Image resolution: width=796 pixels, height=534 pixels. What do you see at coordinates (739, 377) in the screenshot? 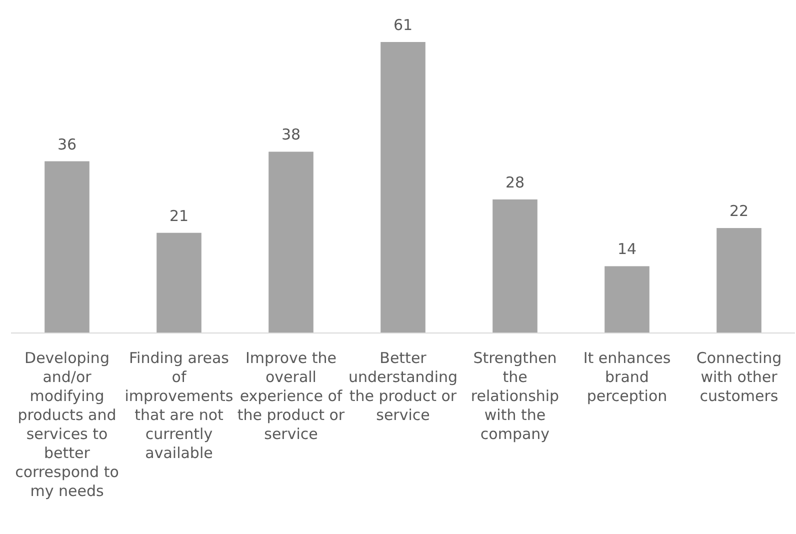
I see `x-tick-label: Connecting with other customers` at bounding box center [739, 377].